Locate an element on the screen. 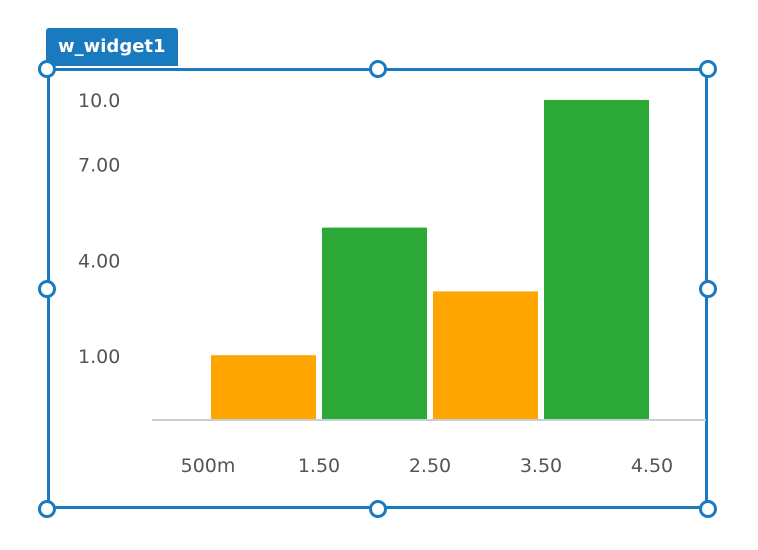 This screenshot has height=550, width=758. resize-handle-bottom-right is located at coordinates (708, 509).